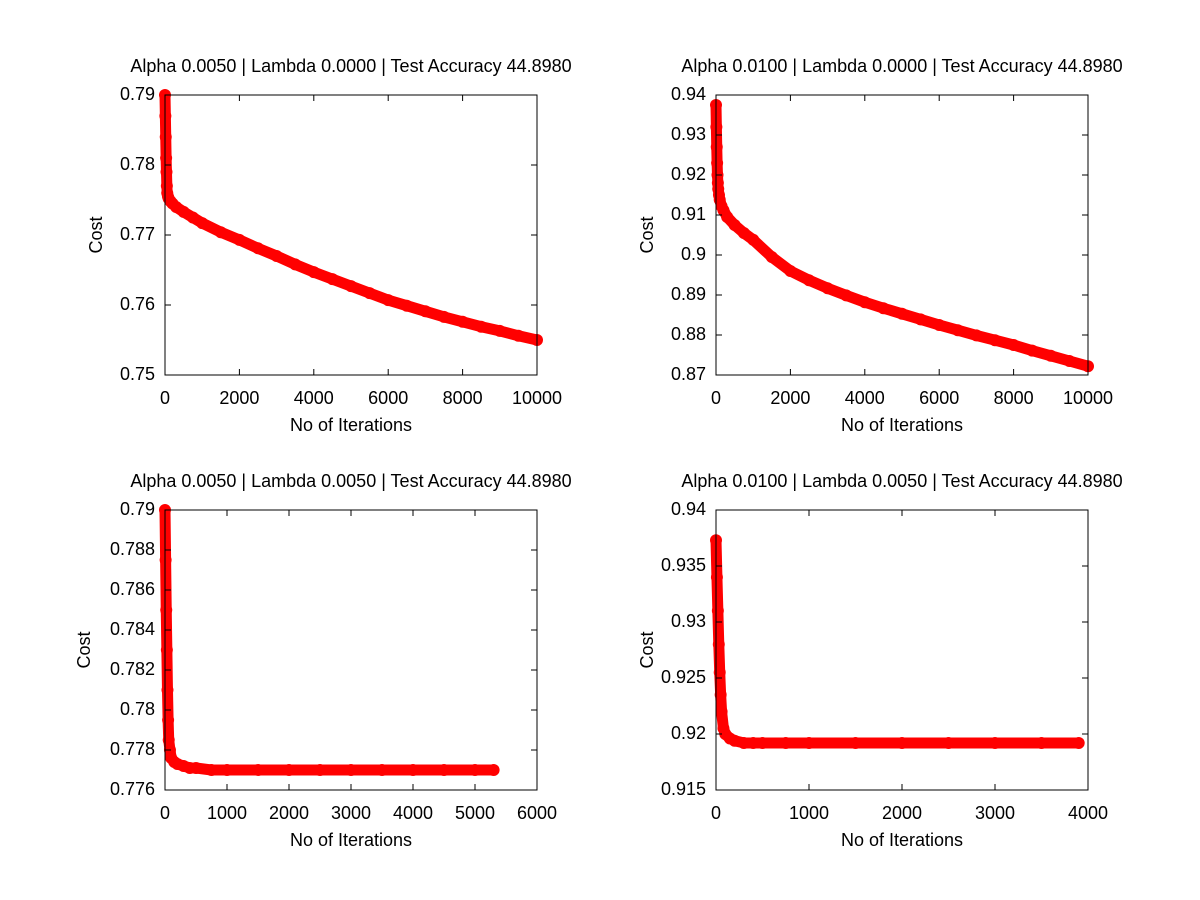 The image size is (1200, 900). What do you see at coordinates (137, 304) in the screenshot?
I see `y-tick-label: 0.76` at bounding box center [137, 304].